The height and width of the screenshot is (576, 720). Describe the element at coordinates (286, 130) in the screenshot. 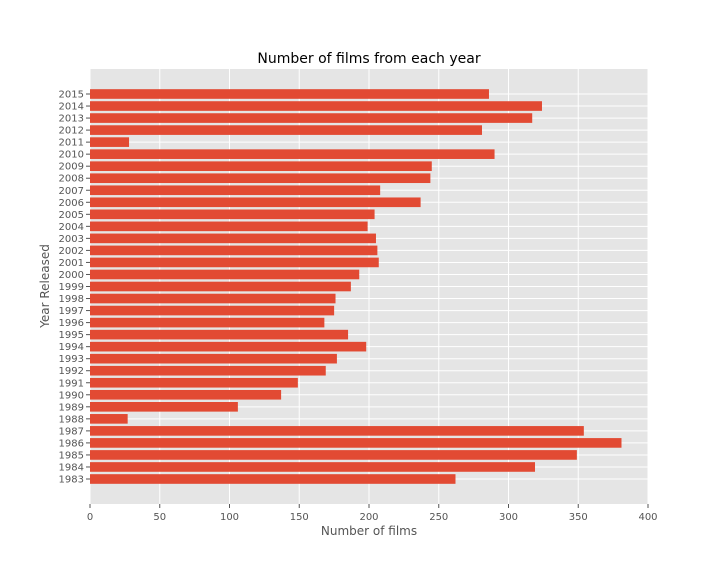

I see `bar-2012` at that location.